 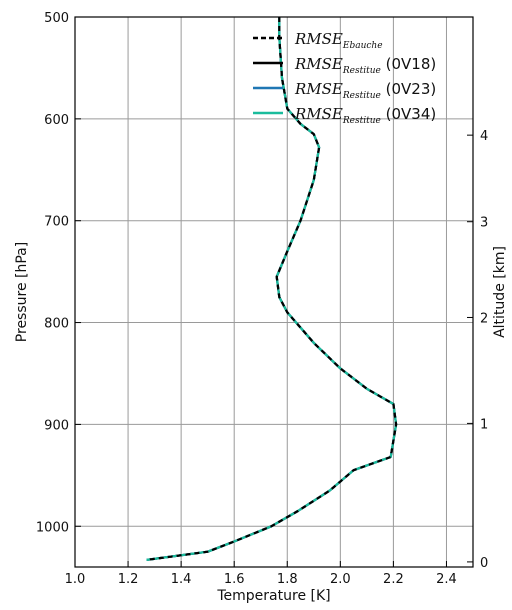 I want to click on y-tick-label: 600, so click(x=56, y=120).